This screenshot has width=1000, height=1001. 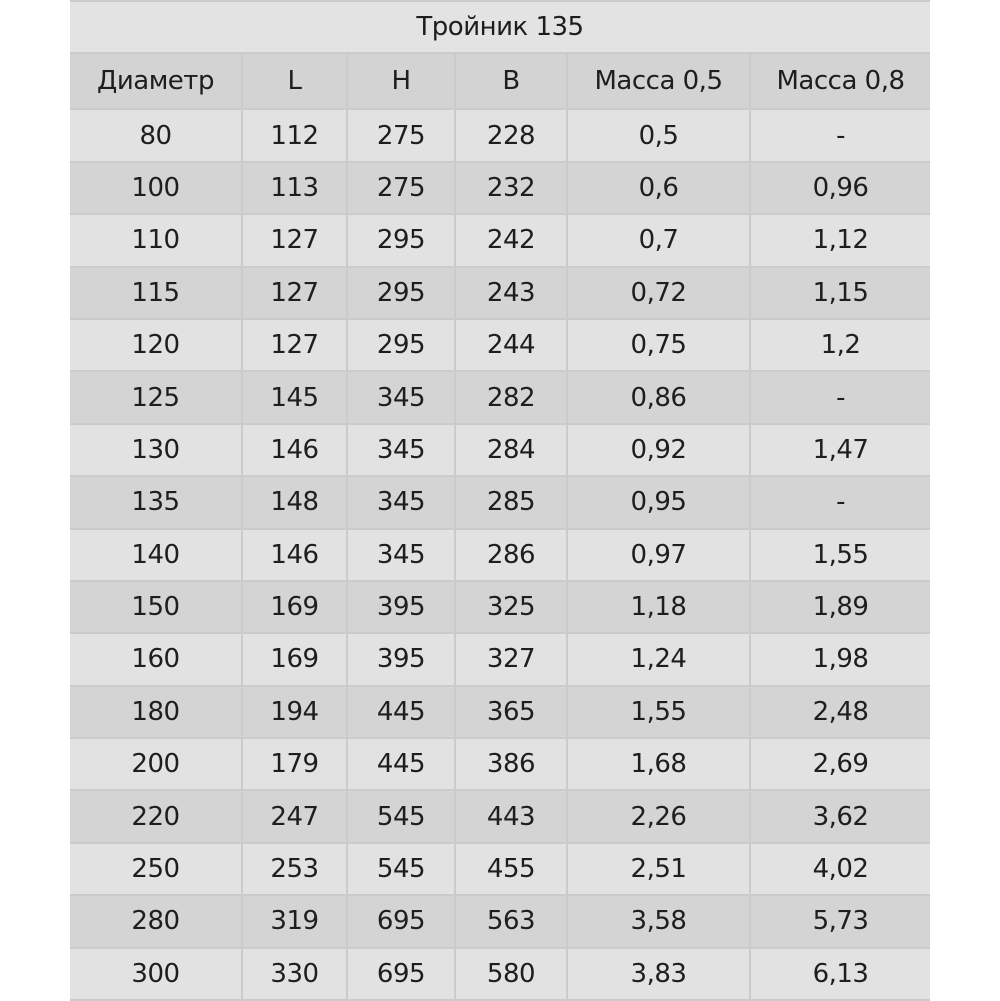 I want to click on table-cell: 148, so click(x=294, y=502).